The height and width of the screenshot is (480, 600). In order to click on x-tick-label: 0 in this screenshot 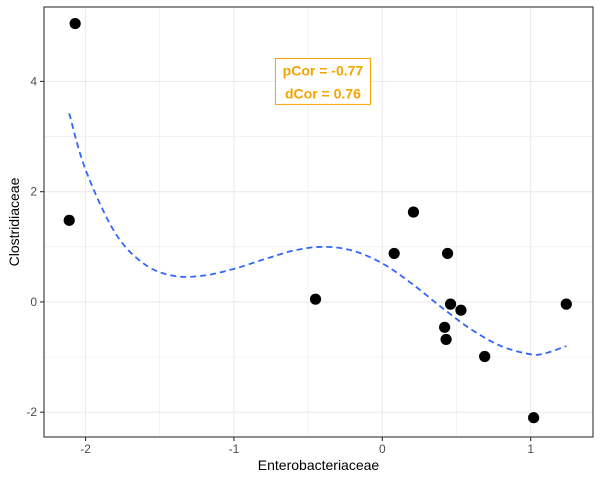, I will do `click(382, 449)`.